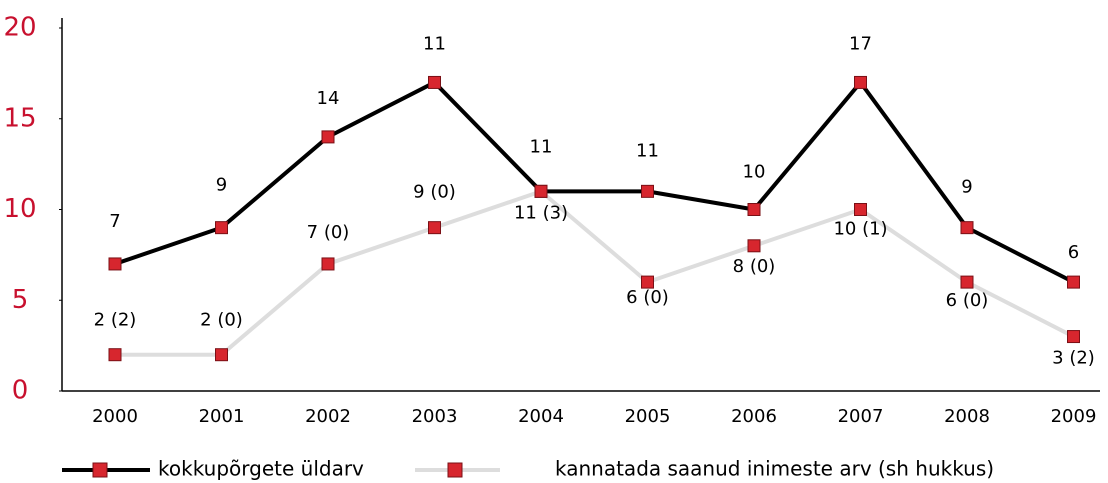 This screenshot has width=1108, height=483. Describe the element at coordinates (754, 172) in the screenshot. I see `data-label: 10` at that location.